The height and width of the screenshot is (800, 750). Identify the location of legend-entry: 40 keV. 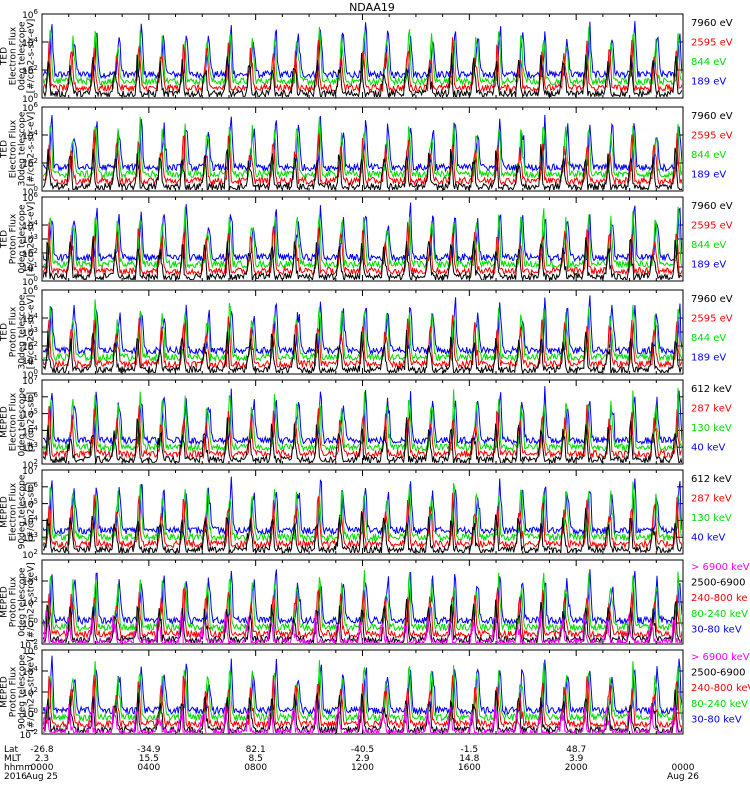
(708, 538).